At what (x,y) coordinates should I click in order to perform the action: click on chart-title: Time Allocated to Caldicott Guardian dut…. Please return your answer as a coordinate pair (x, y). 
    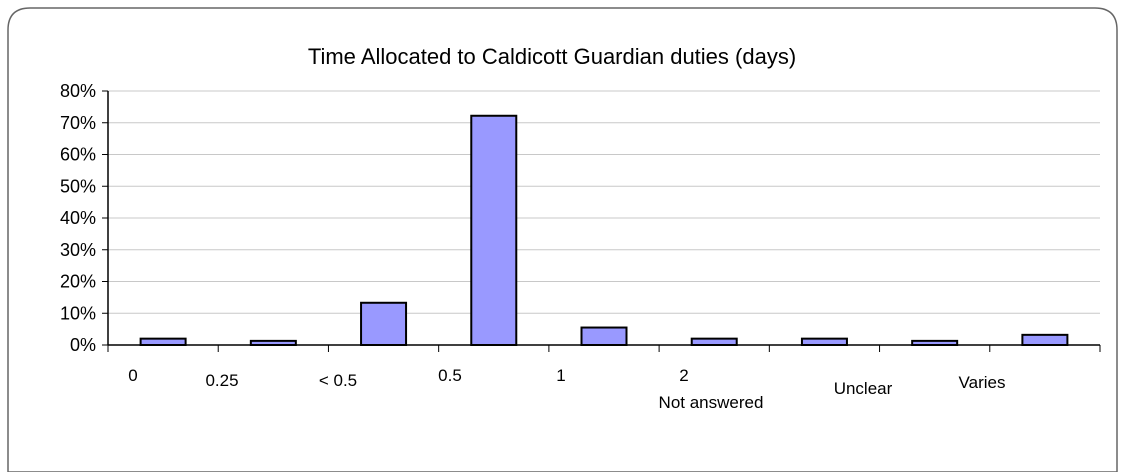
    Looking at the image, I should click on (552, 56).